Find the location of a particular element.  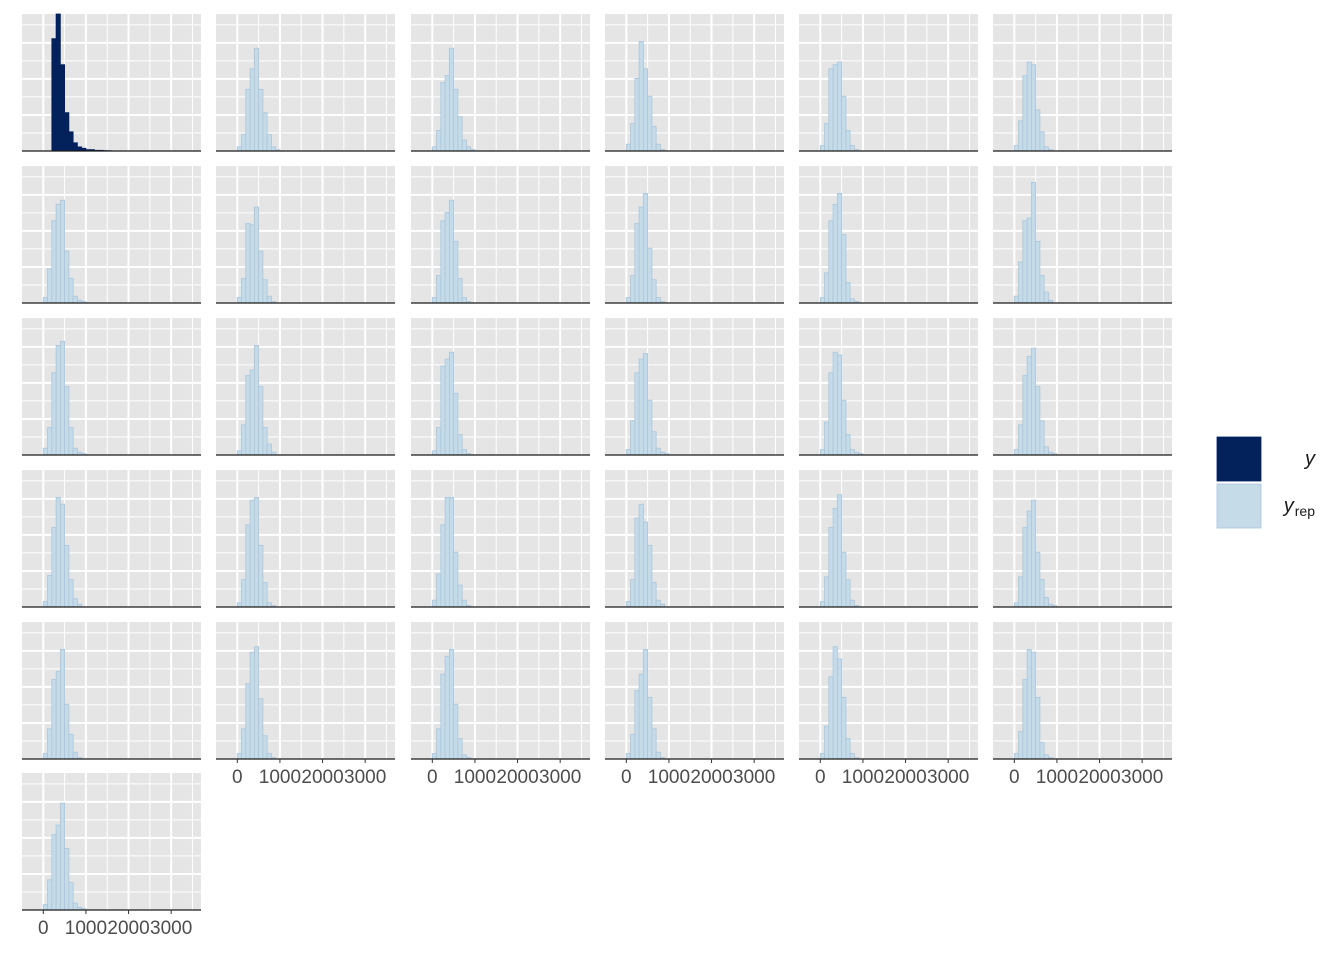

x-tick-label: 2000 is located at coordinates (517, 777).